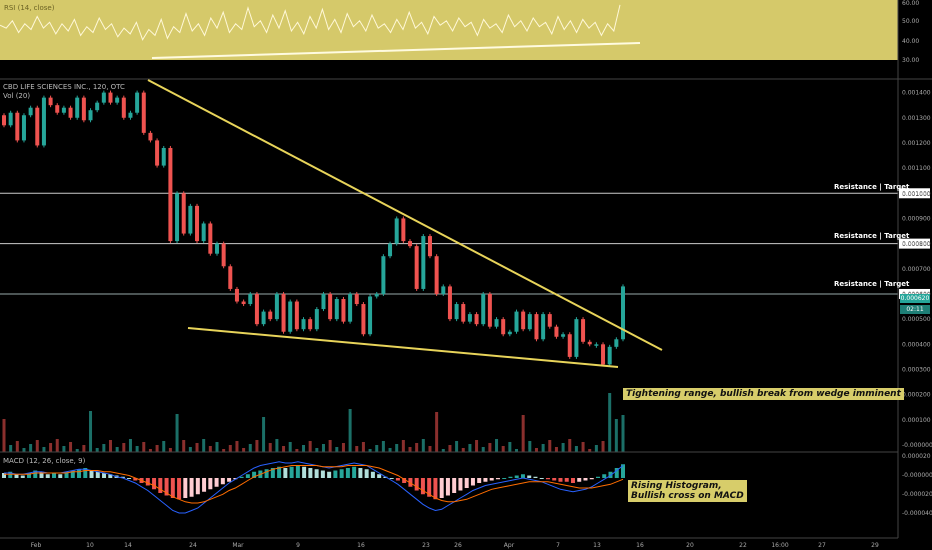  Describe the element at coordinates (29, 8) in the screenshot. I see `rsi-label: RSI (14, close)` at that location.